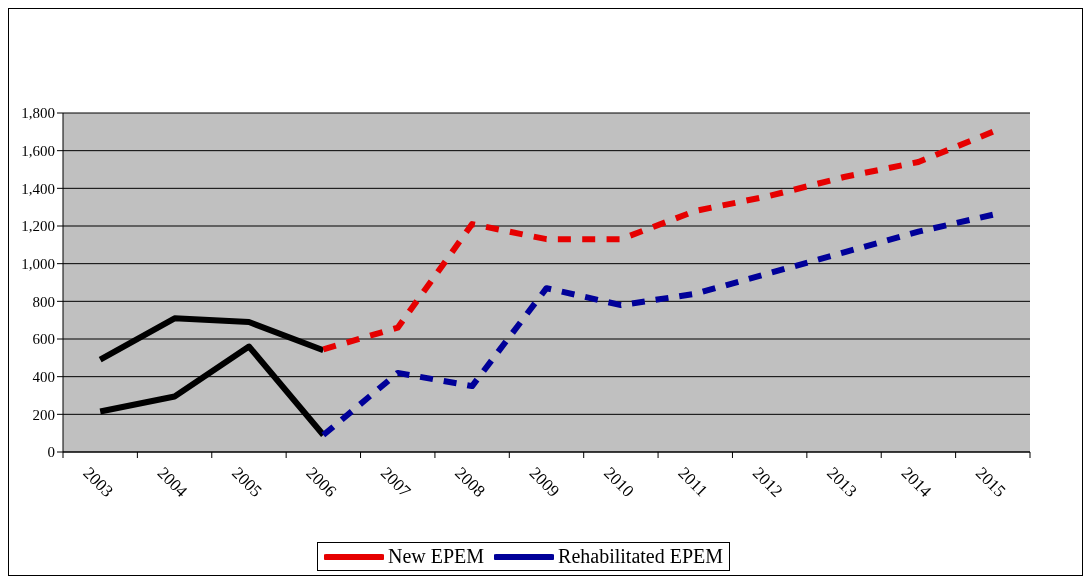 Image resolution: width=1091 pixels, height=584 pixels. Describe the element at coordinates (38, 113) in the screenshot. I see `y-tick-label: 1,800` at that location.